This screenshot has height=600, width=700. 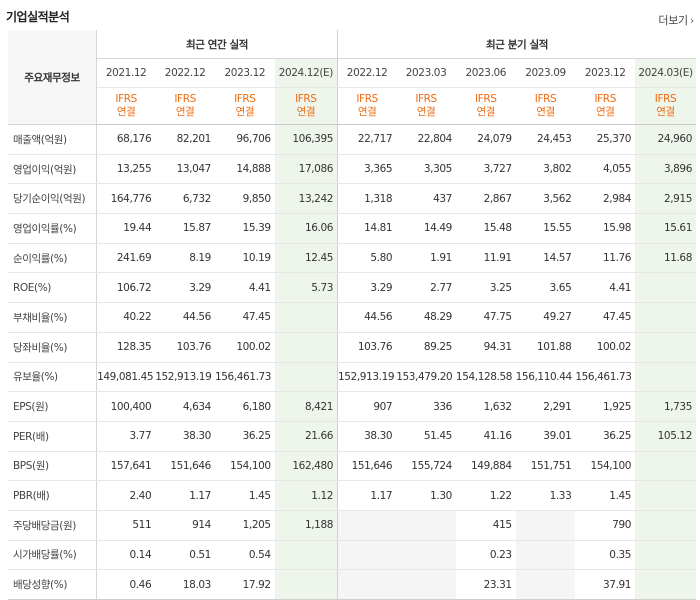 I want to click on value-cell: 2.40, so click(x=126, y=495).